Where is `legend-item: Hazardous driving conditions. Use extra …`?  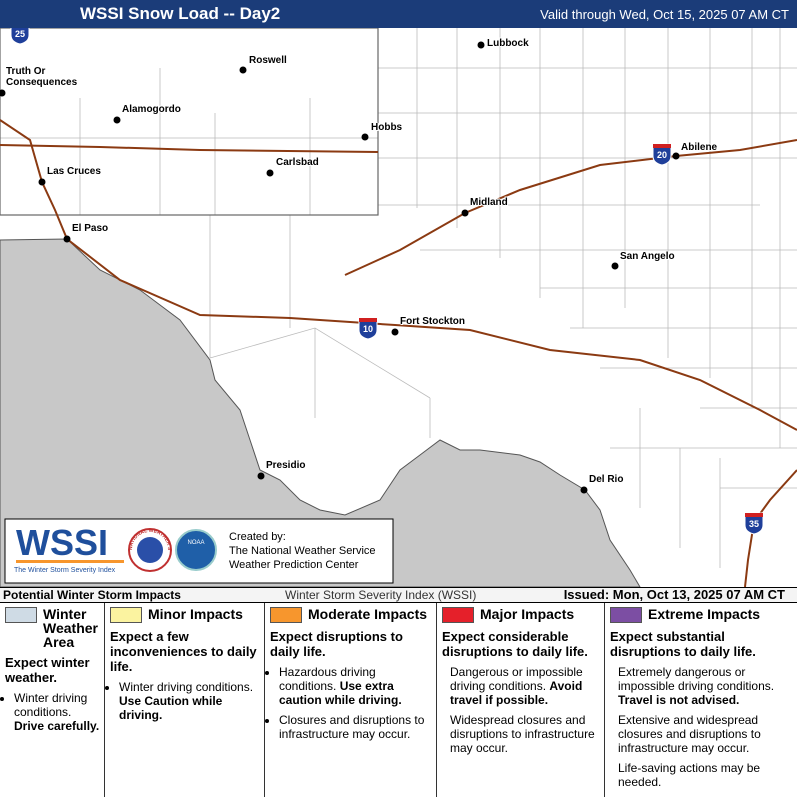 legend-item: Hazardous driving conditions. Use extra … is located at coordinates (355, 686).